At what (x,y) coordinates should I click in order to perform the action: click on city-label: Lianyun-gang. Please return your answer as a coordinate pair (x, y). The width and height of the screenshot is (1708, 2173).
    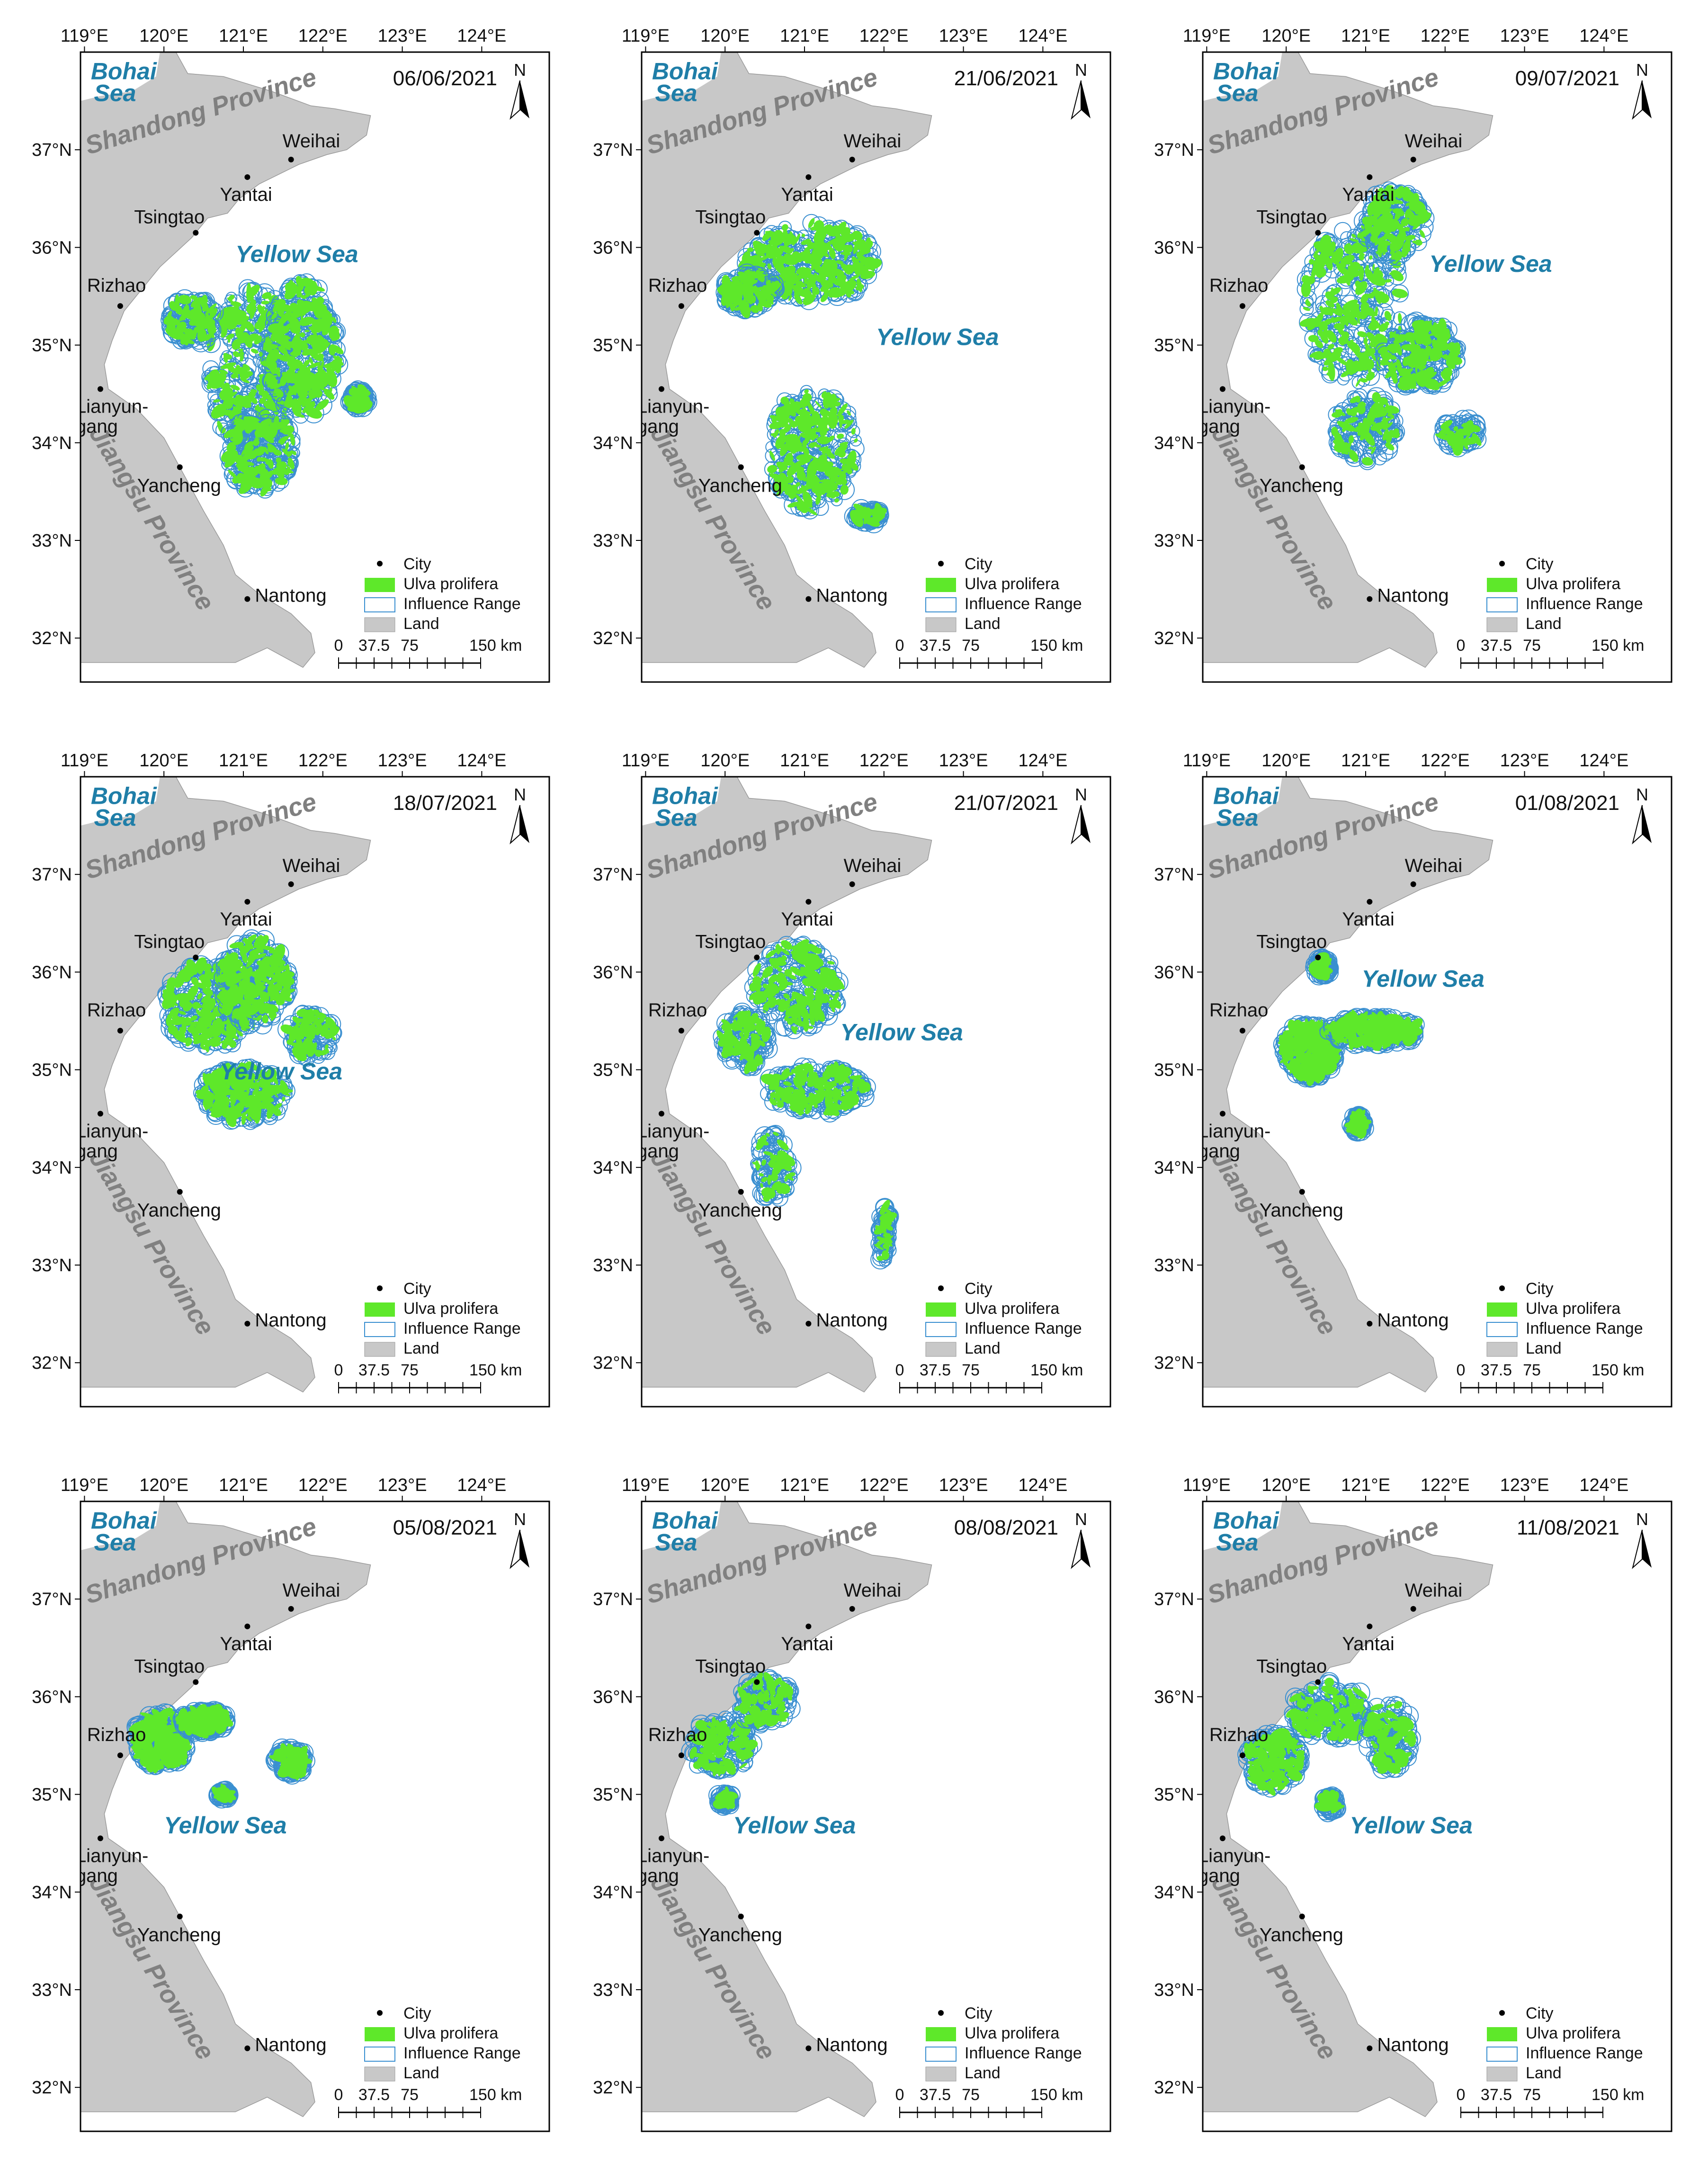
    Looking at the image, I should click on (1234, 1141).